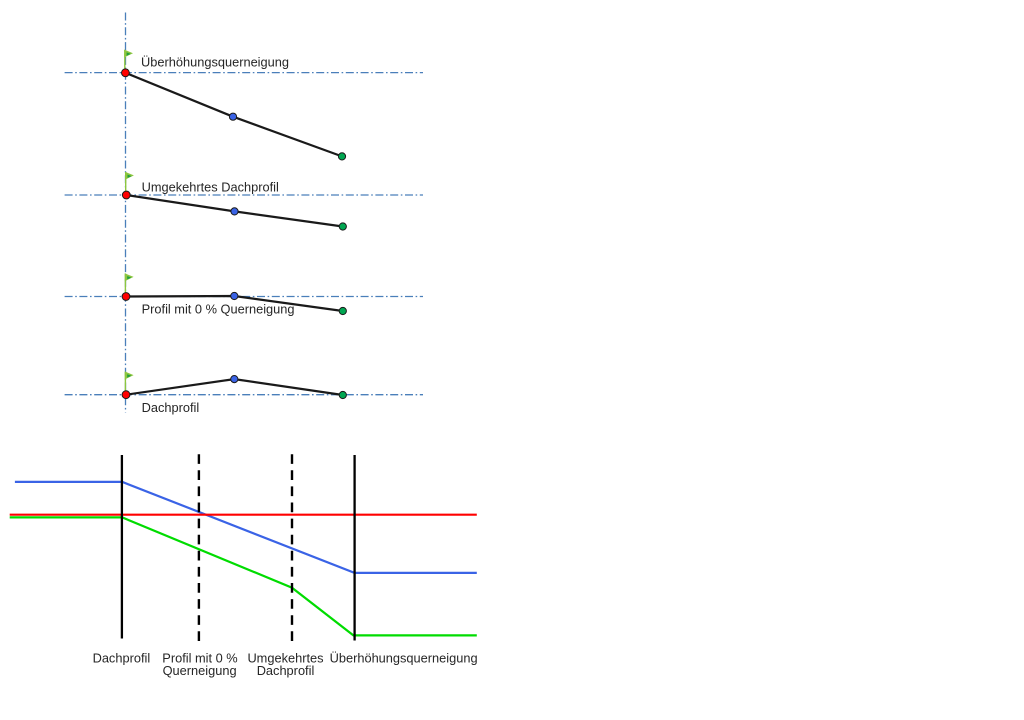  What do you see at coordinates (218, 309) in the screenshot?
I see `svg-text: Profil mit 0 % Querneigung` at bounding box center [218, 309].